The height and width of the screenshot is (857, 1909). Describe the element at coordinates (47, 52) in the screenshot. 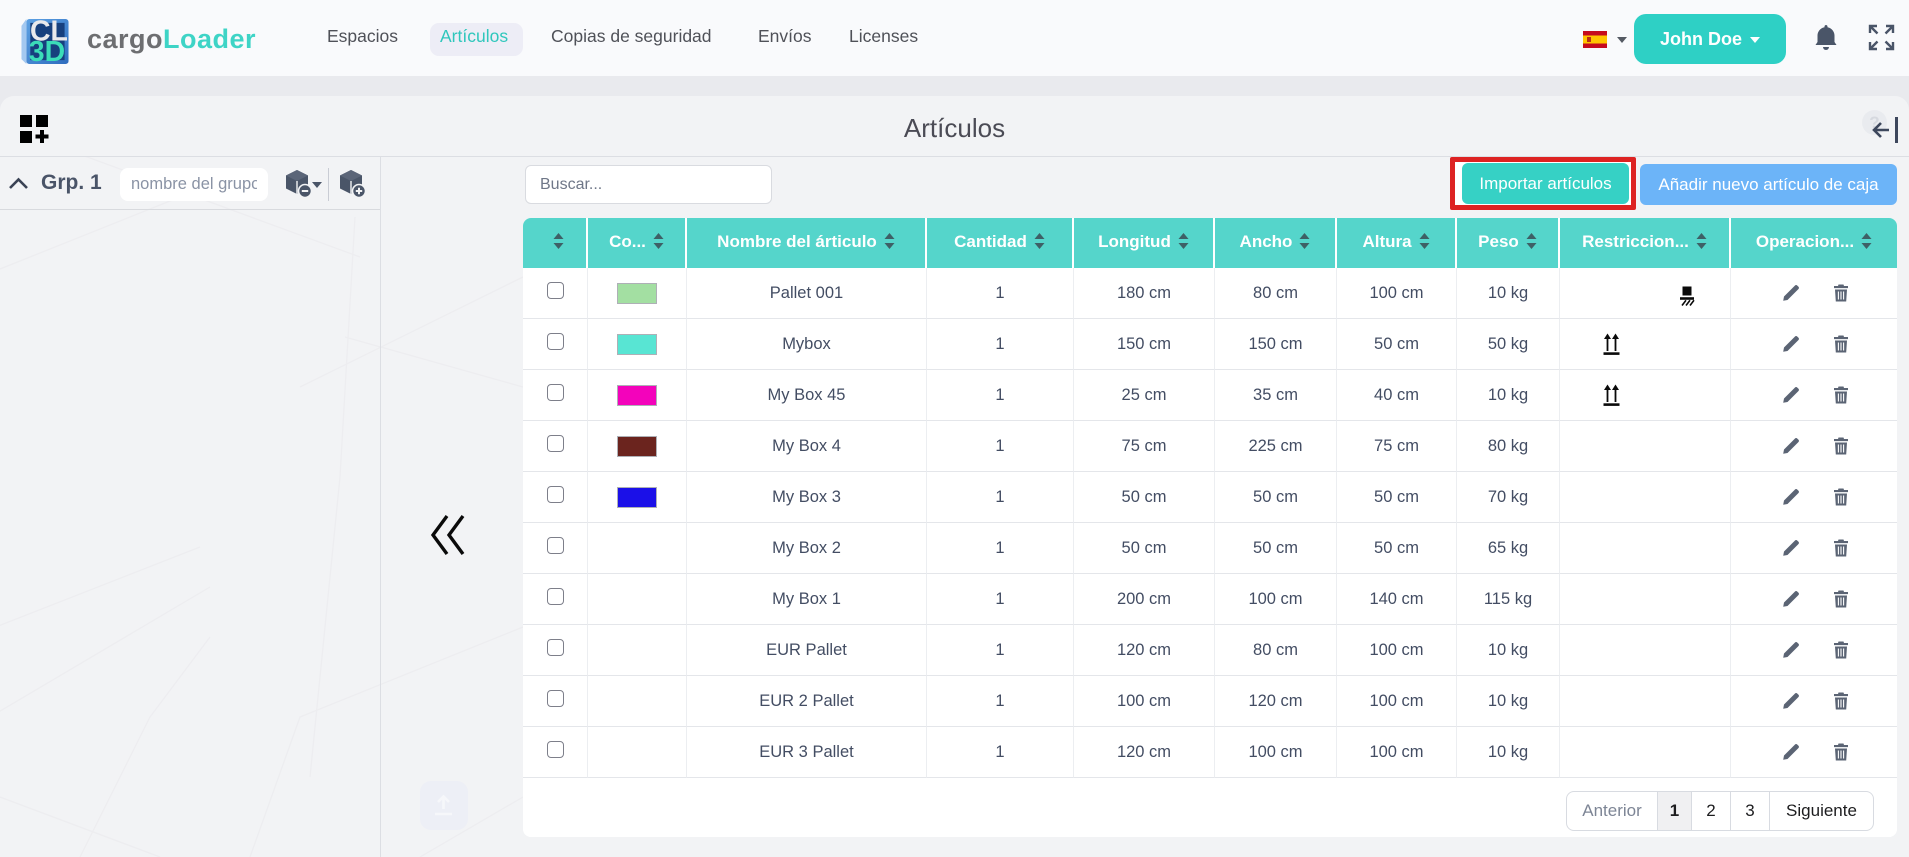

I see `svg-text: 3D` at that location.